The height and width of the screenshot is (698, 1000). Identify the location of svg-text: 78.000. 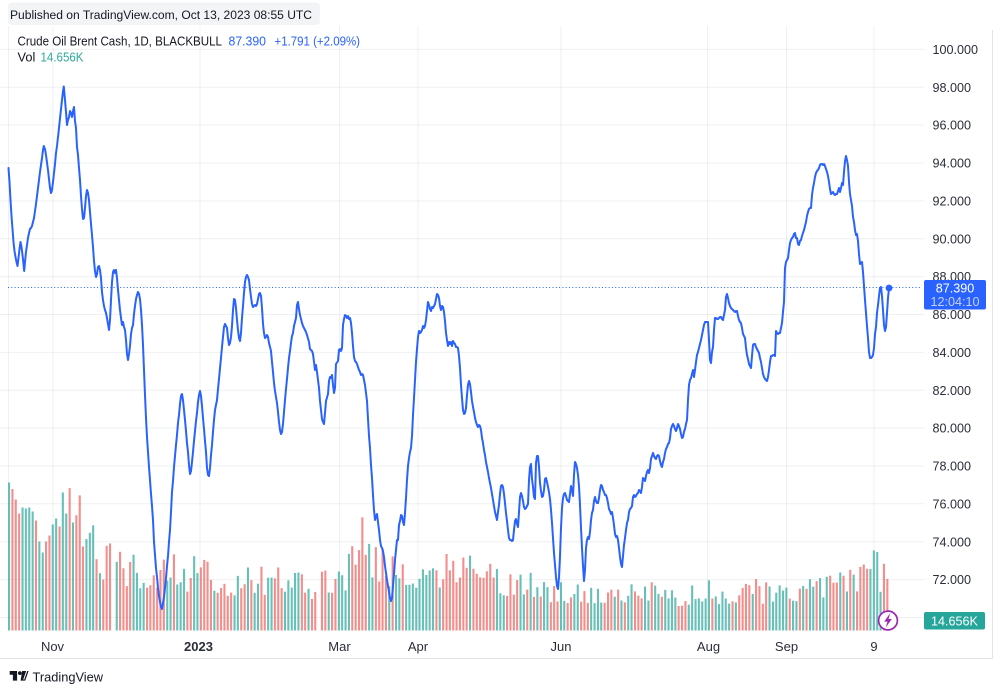
(952, 467).